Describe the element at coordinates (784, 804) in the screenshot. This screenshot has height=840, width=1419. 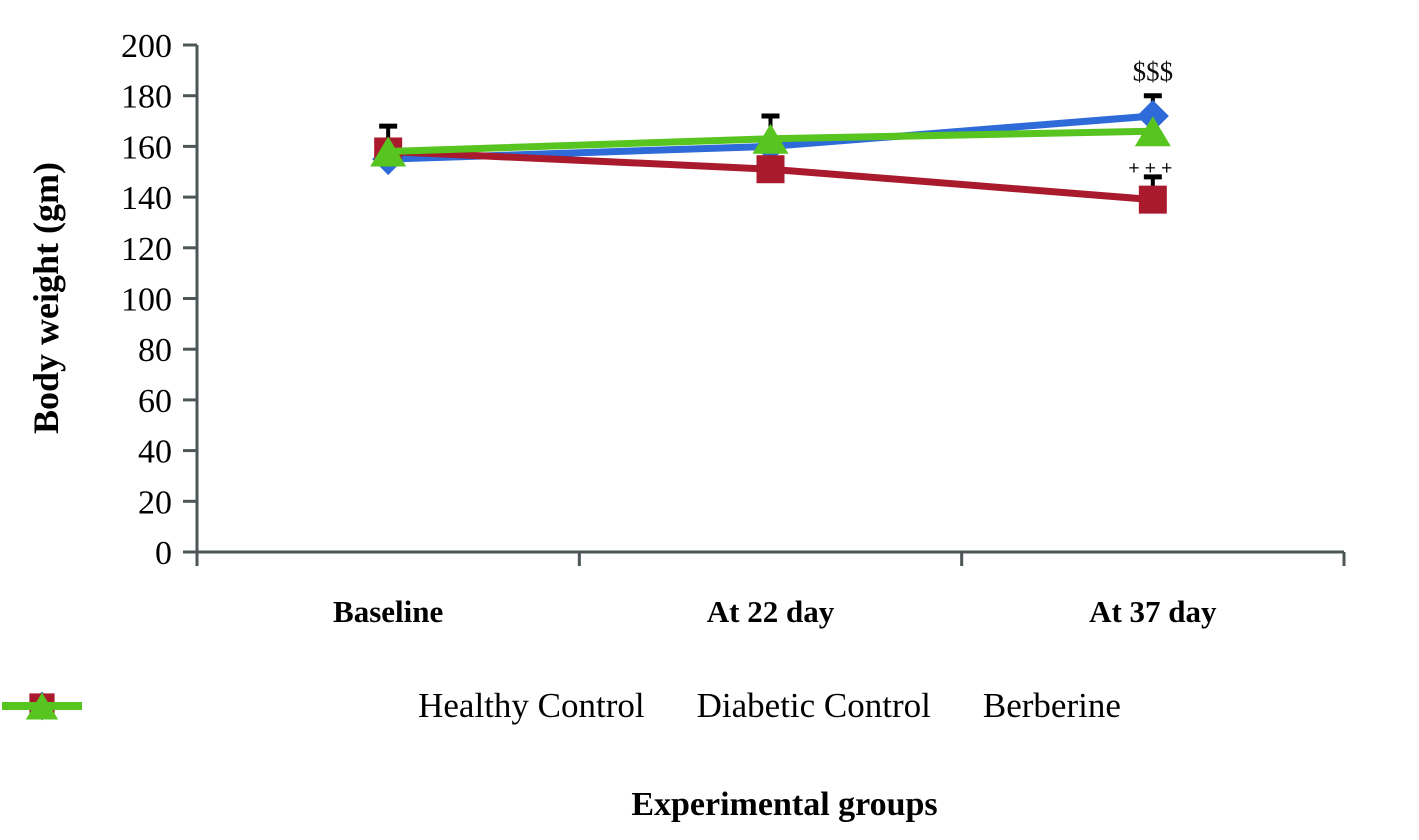
I see `x-axis-title: Experimental groups` at that location.